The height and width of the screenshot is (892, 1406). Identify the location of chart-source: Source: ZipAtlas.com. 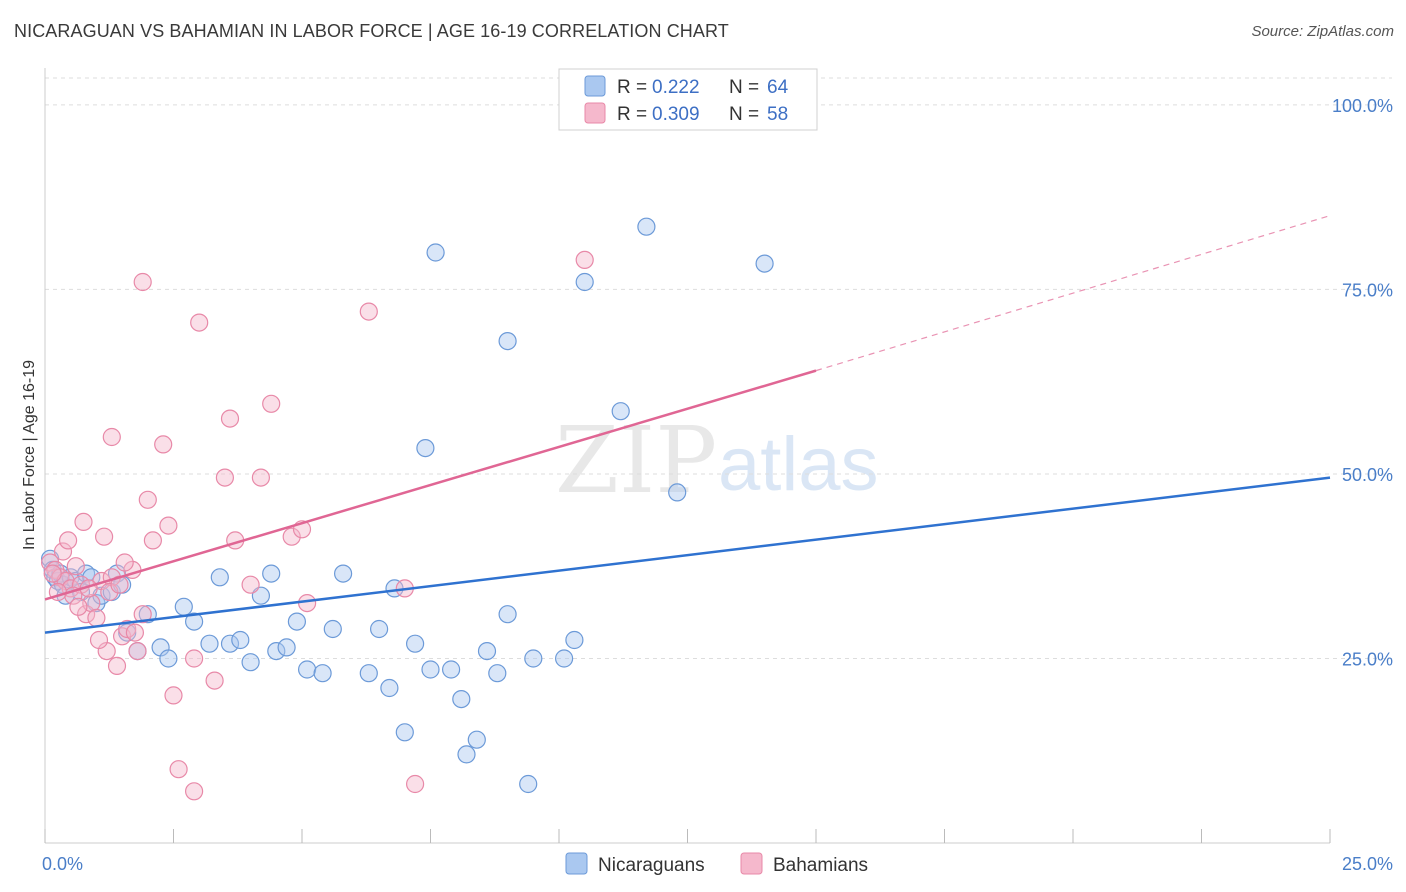
(1322, 31).